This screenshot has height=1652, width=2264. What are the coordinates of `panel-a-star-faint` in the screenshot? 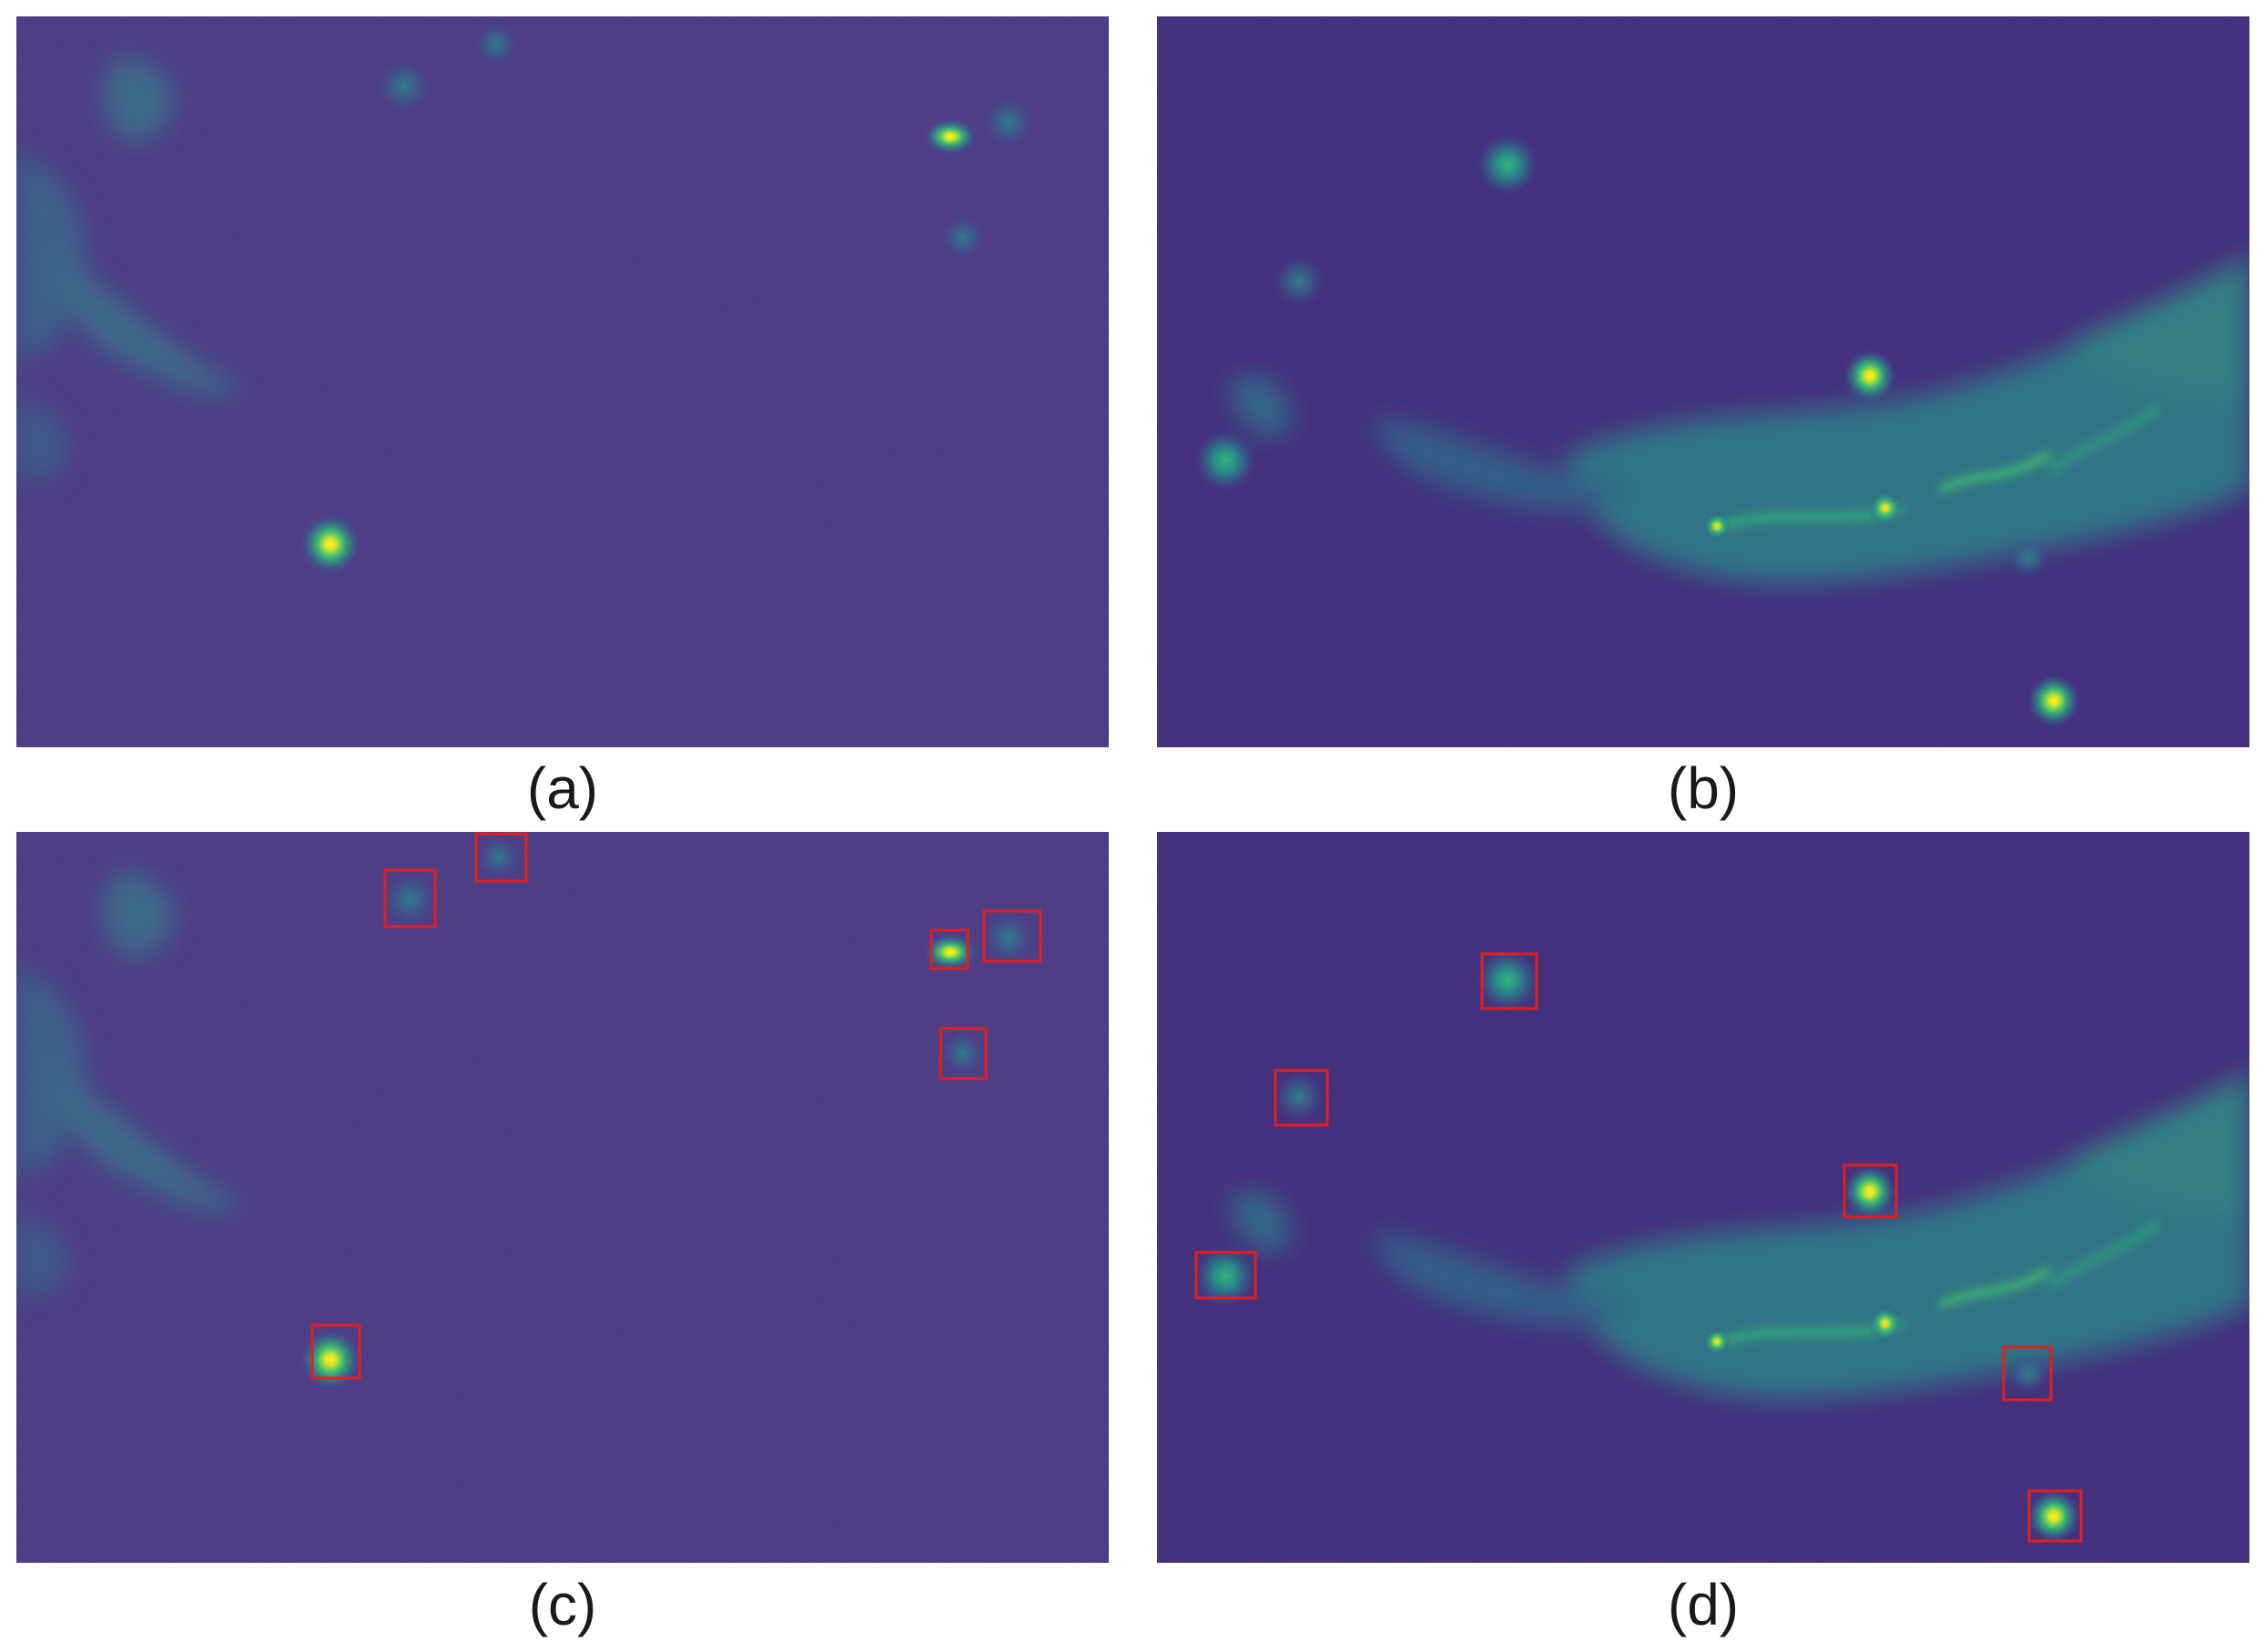 It's located at (1009, 121).